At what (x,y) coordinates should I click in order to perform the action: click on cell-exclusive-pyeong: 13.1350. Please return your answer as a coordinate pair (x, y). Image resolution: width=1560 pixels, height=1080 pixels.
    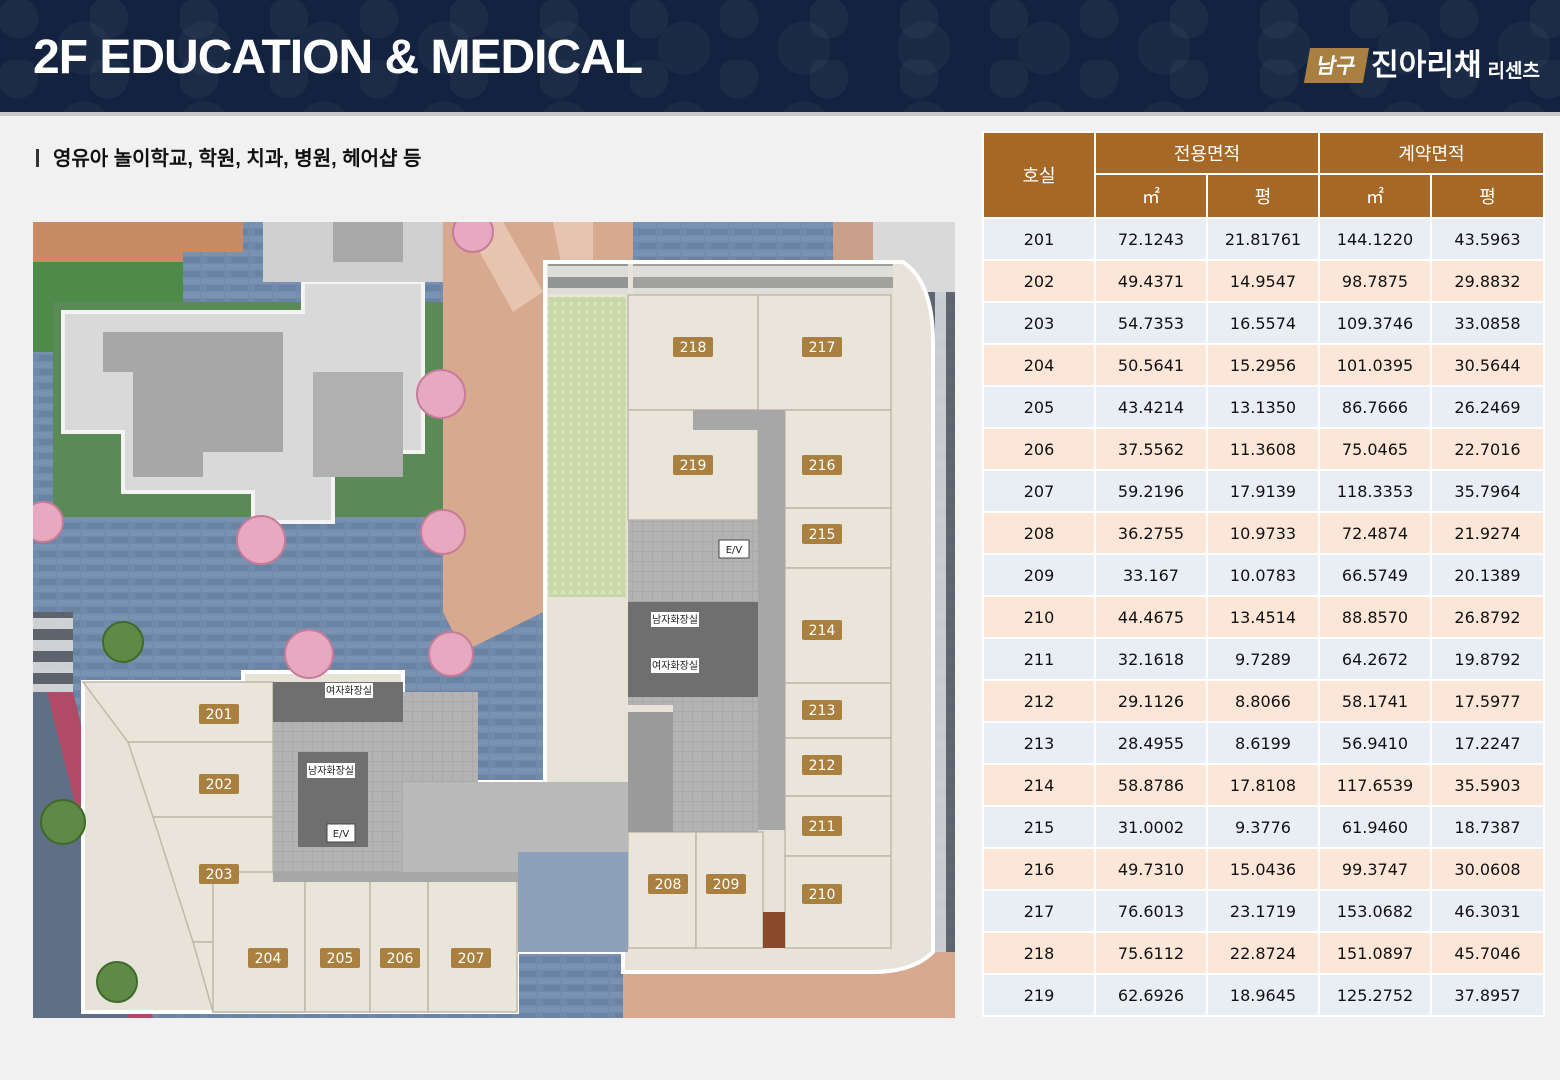
    Looking at the image, I should click on (1263, 407).